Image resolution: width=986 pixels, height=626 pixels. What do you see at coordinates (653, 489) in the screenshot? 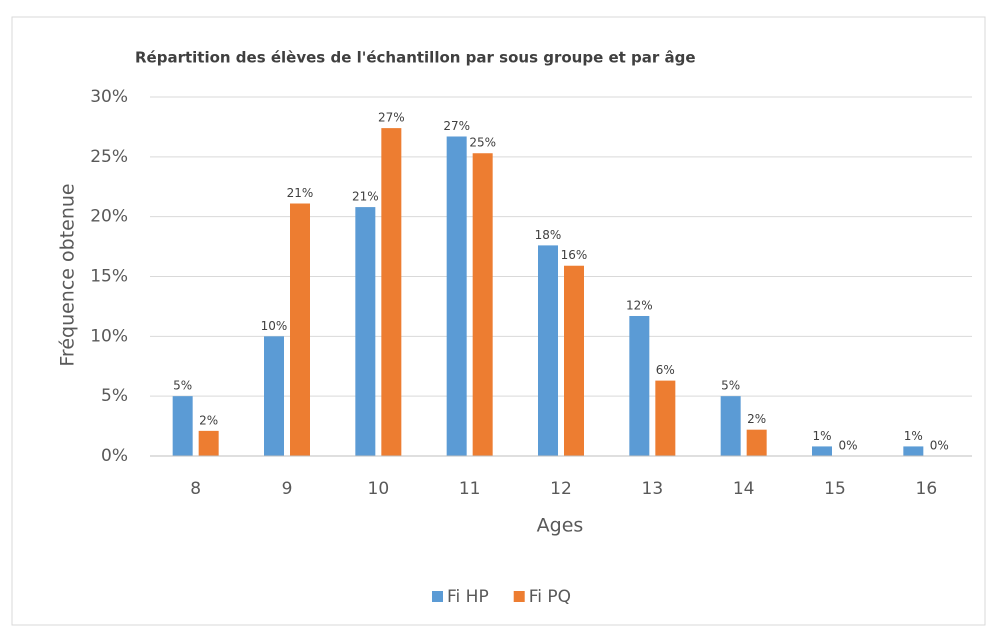
I see `x-tick-label: 13` at bounding box center [653, 489].